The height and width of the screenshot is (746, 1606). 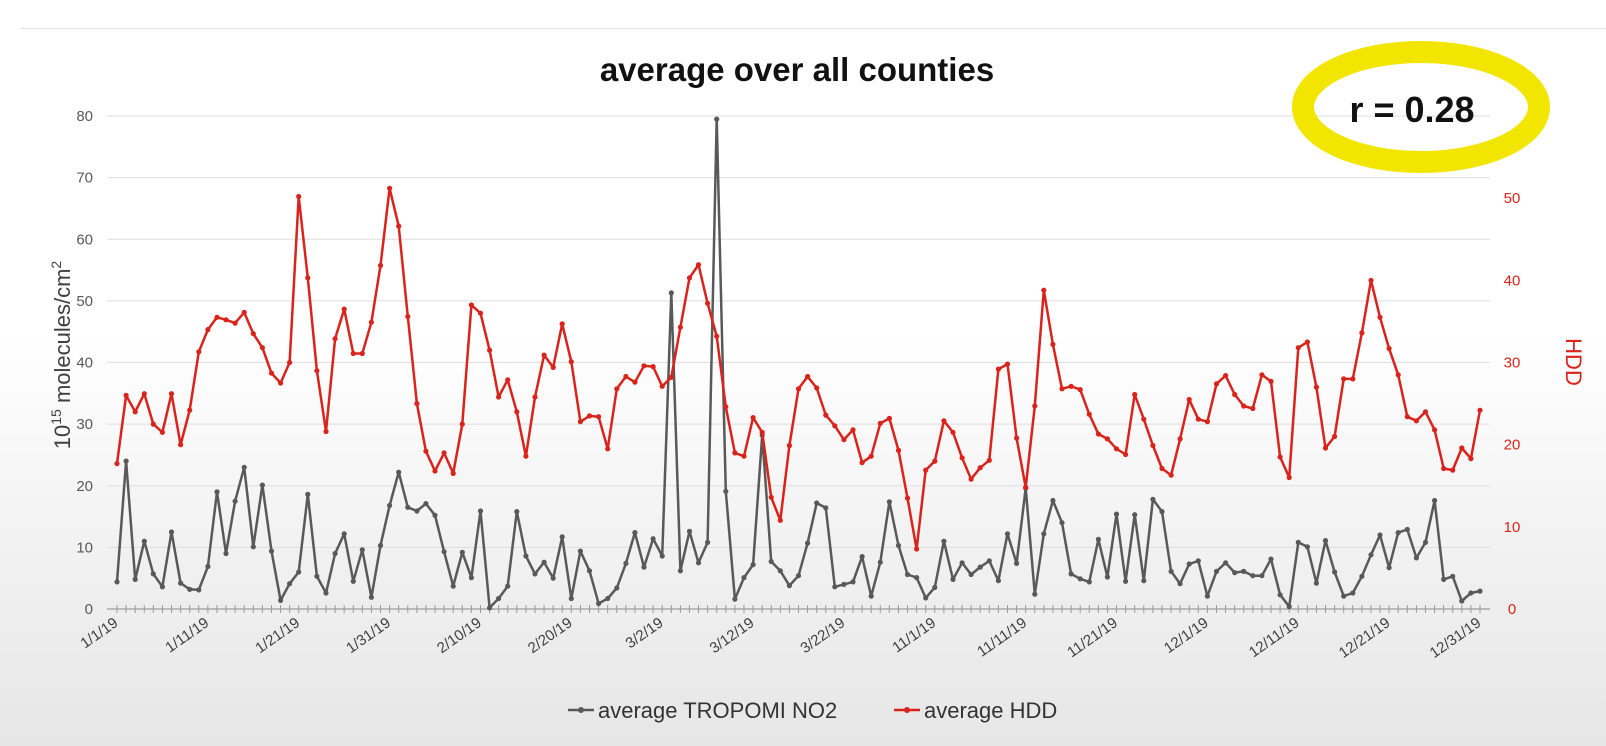 What do you see at coordinates (368, 635) in the screenshot?
I see `x-tick-label: 1/31/19` at bounding box center [368, 635].